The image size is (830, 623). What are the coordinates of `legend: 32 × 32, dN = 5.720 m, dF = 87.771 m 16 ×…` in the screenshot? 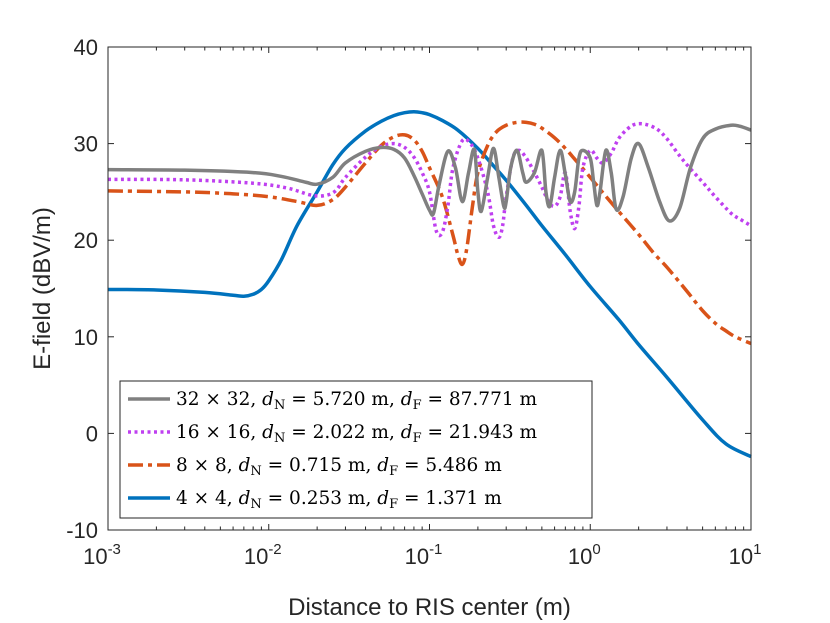 It's located at (356, 449).